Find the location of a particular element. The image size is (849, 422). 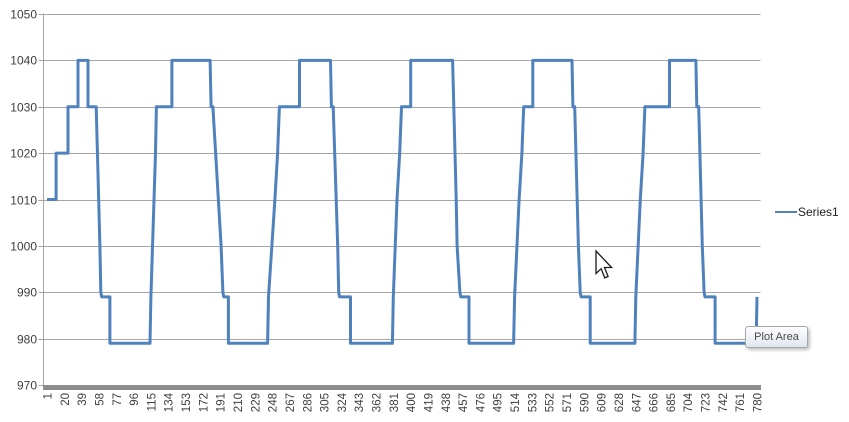

x-axis-tick-label: 552 is located at coordinates (551, 402).